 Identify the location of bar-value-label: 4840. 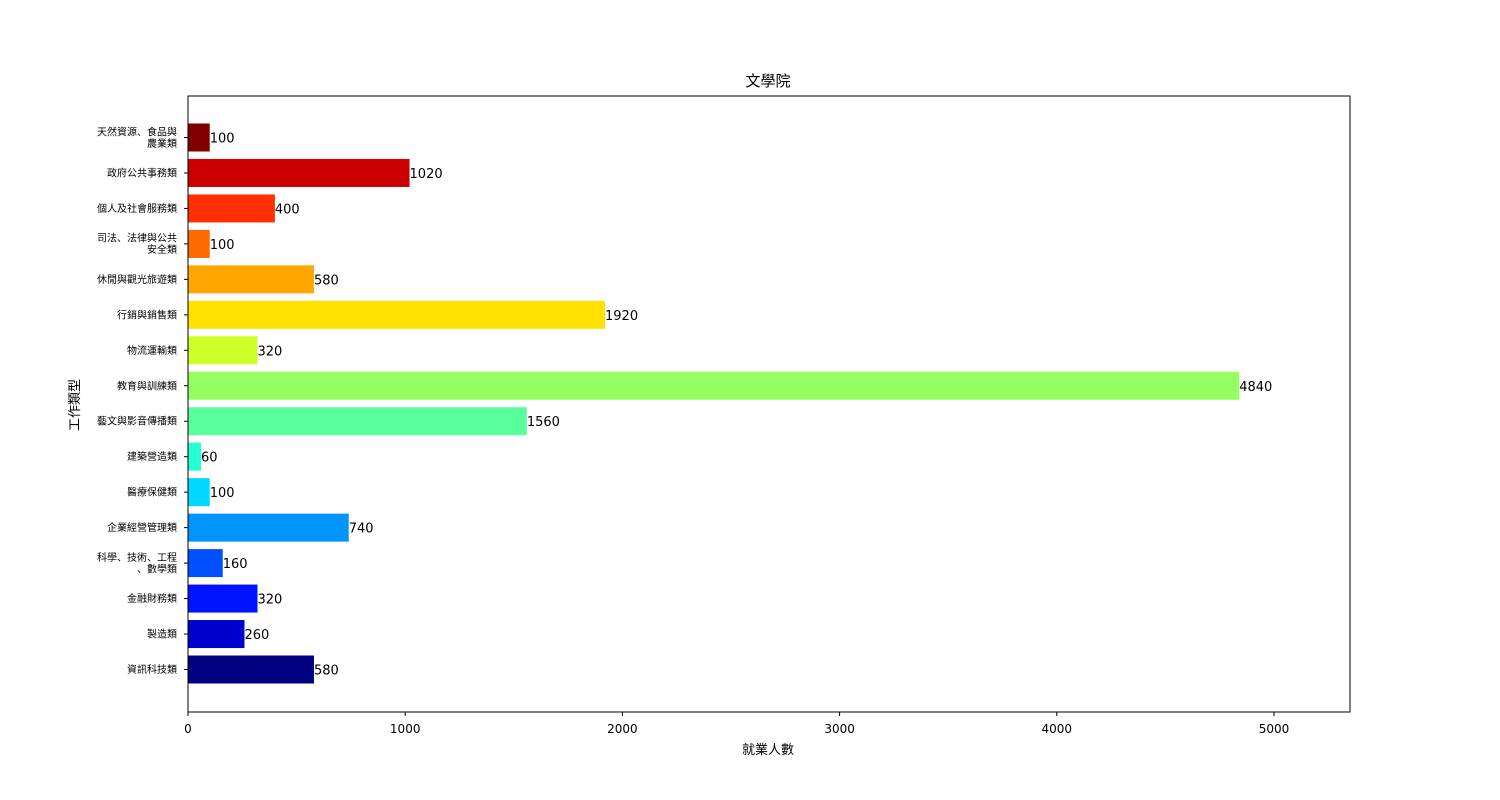
(1255, 387).